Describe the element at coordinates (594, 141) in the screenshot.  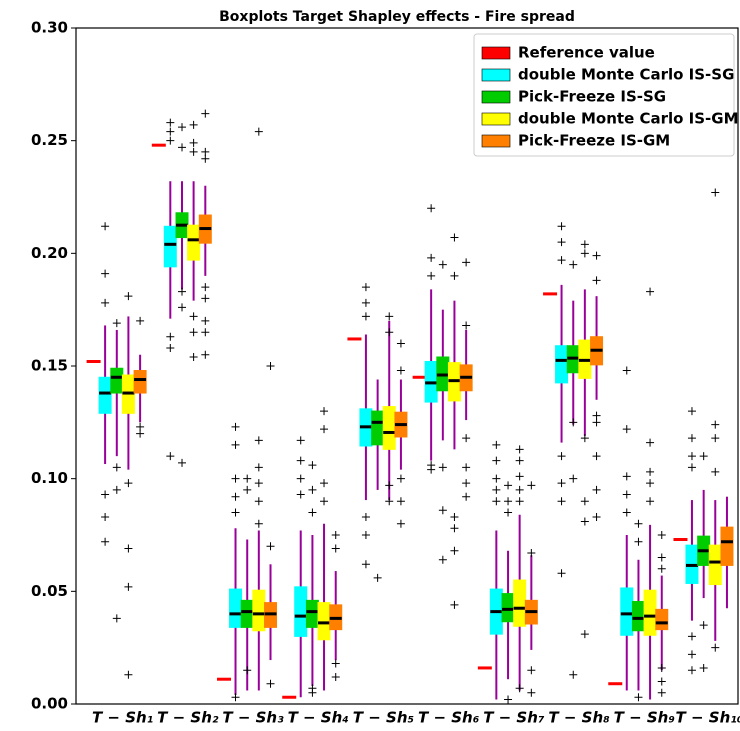
I see `legend-label: Pick-Freeze IS-GM` at that location.